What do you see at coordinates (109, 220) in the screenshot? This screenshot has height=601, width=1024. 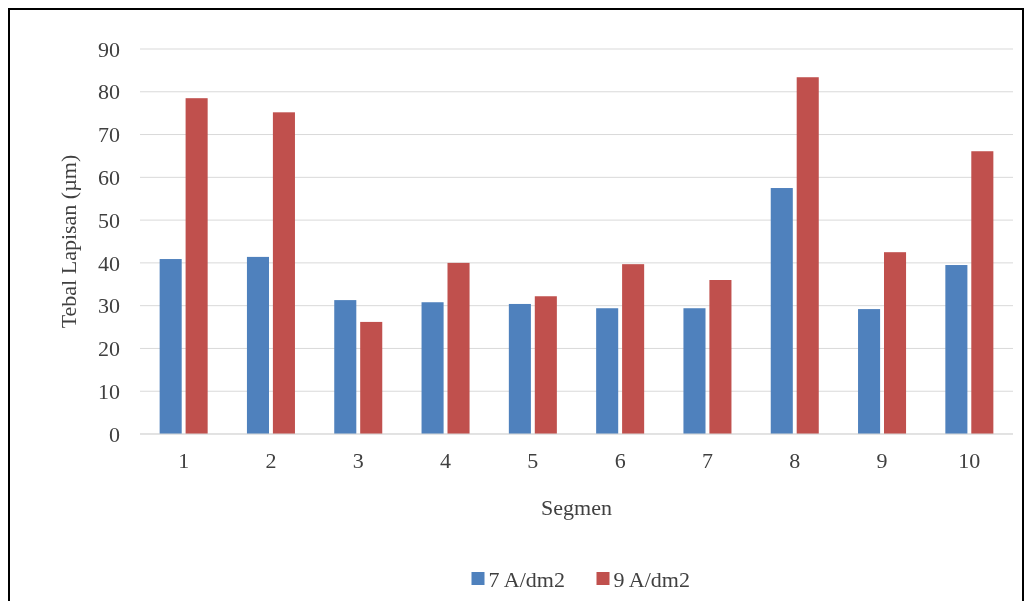 I see `y-tick-label: 50` at bounding box center [109, 220].